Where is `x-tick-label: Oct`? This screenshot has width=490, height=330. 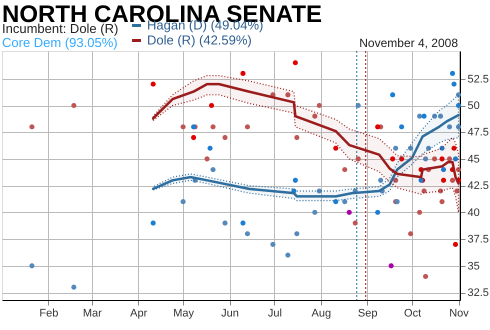 x-tick-label: Oct is located at coordinates (413, 314).